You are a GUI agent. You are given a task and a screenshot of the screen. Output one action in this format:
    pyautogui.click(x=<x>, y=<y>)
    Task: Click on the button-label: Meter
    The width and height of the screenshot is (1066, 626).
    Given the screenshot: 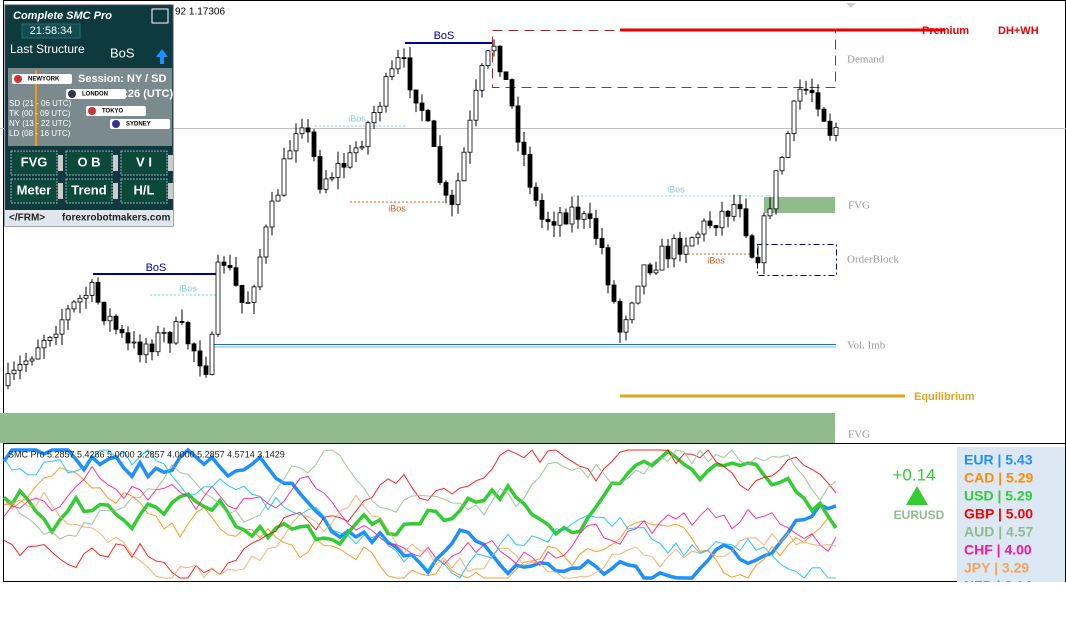 What is the action you would take?
    pyautogui.click(x=34, y=189)
    